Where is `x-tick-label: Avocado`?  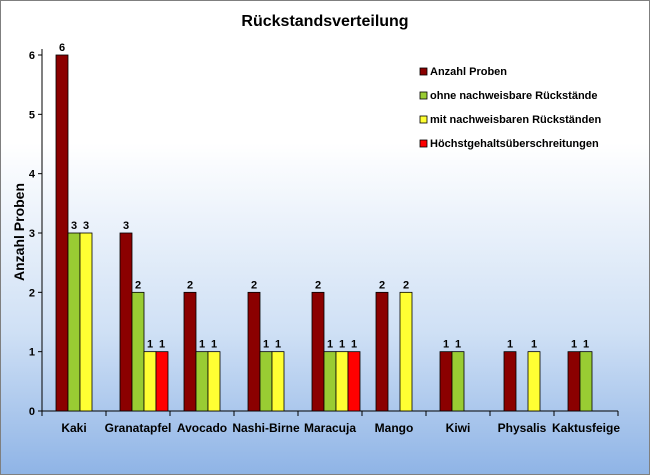
x-tick-label: Avocado is located at coordinates (202, 428).